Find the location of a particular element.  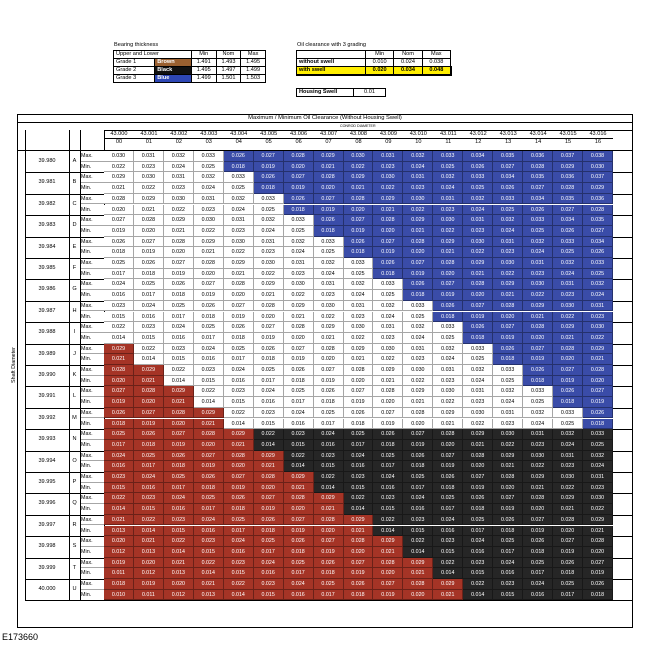

grade-color-swatch: Brown is located at coordinates (173, 62).